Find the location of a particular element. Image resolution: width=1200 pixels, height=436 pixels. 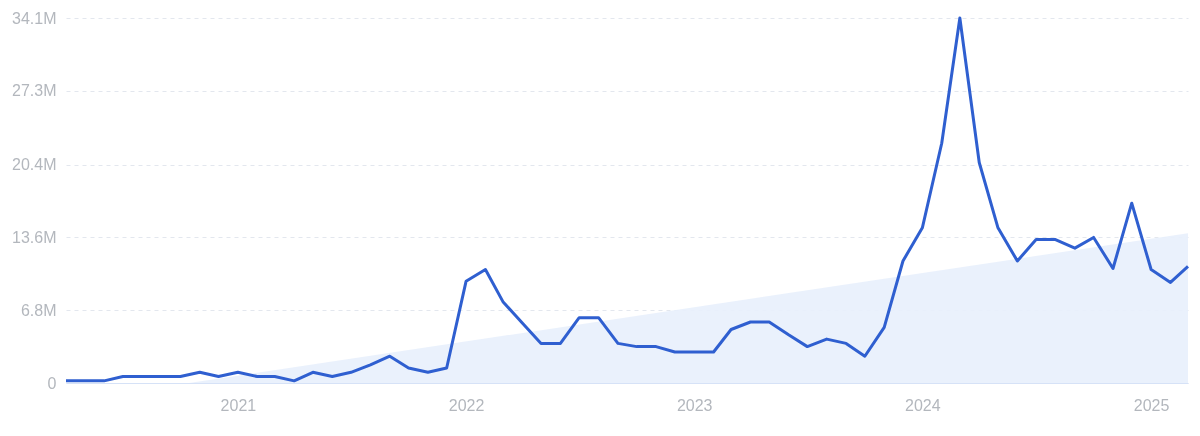

y-tick-label: 0 is located at coordinates (52, 383).